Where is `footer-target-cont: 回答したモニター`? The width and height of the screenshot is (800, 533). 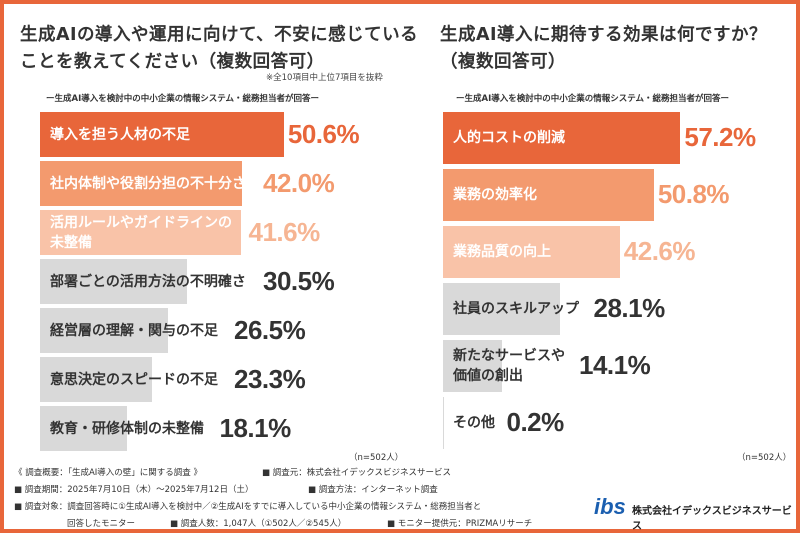 footer-target-cont: 回答したモニター is located at coordinates (101, 524).